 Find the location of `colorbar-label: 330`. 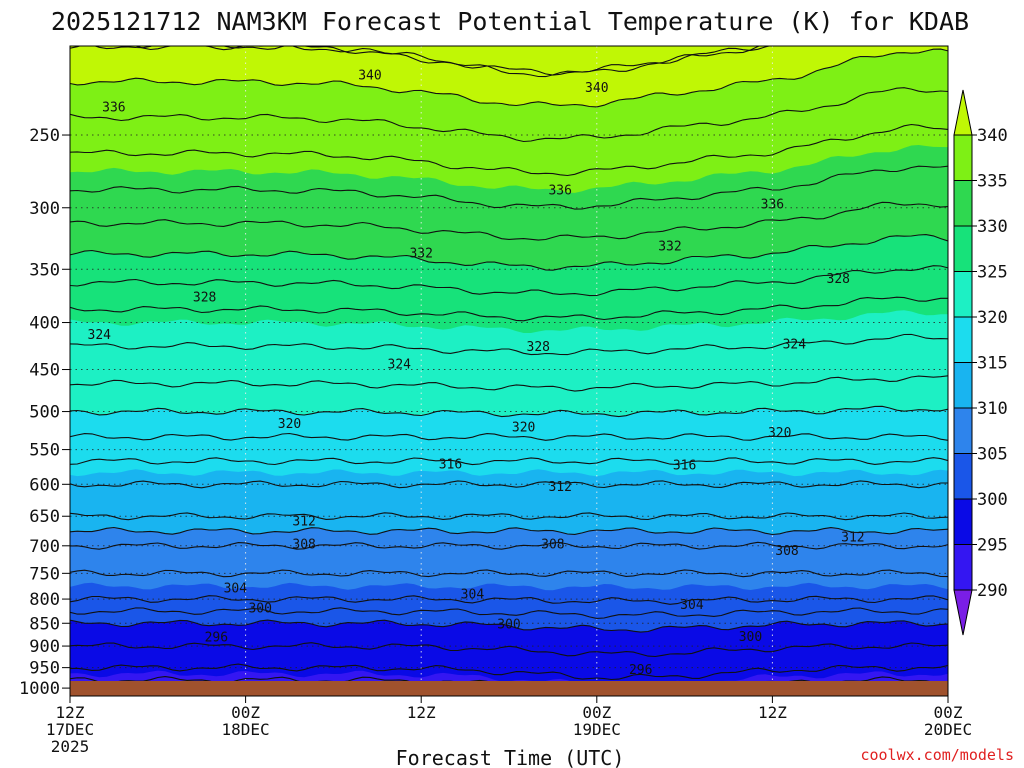

colorbar-label: 330 is located at coordinates (992, 227).